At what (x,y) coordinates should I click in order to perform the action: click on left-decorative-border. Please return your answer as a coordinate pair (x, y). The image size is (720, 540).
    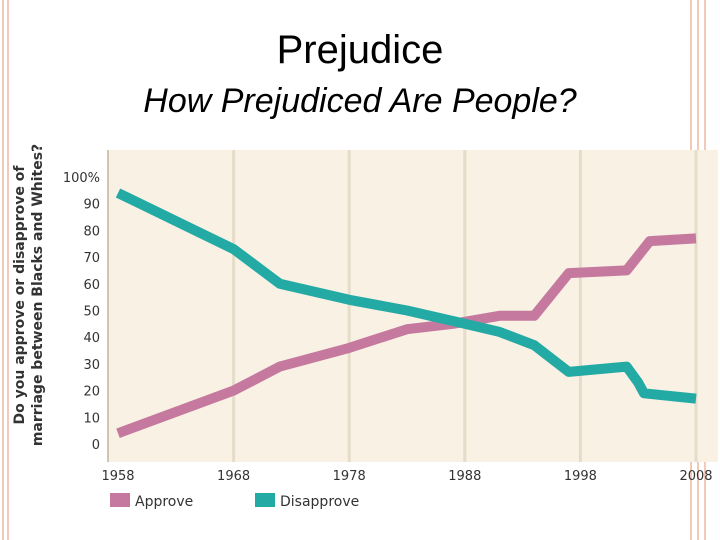
    Looking at the image, I should click on (6, 270).